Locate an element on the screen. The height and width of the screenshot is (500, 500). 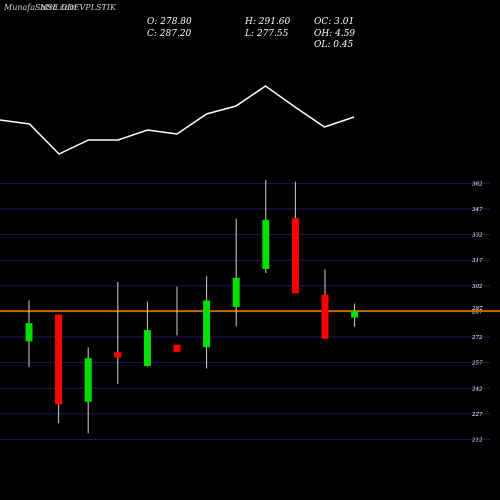
y-tick-label: 212 is located at coordinates (477, 440).